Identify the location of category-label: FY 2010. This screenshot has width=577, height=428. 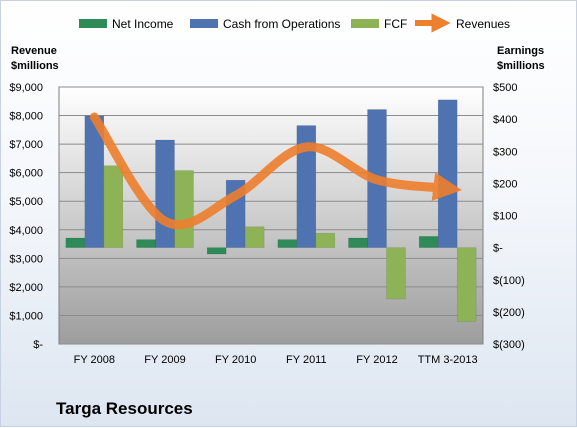
(235, 360).